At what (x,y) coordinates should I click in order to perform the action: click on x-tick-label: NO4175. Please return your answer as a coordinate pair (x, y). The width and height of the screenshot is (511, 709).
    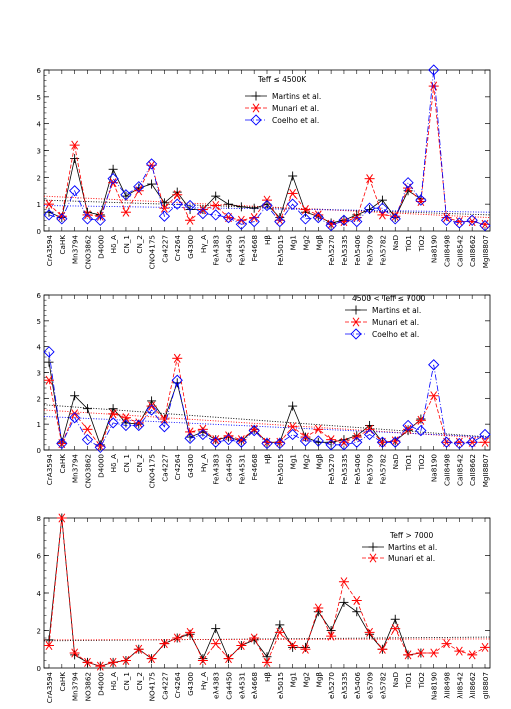
    Looking at the image, I should click on (152, 686).